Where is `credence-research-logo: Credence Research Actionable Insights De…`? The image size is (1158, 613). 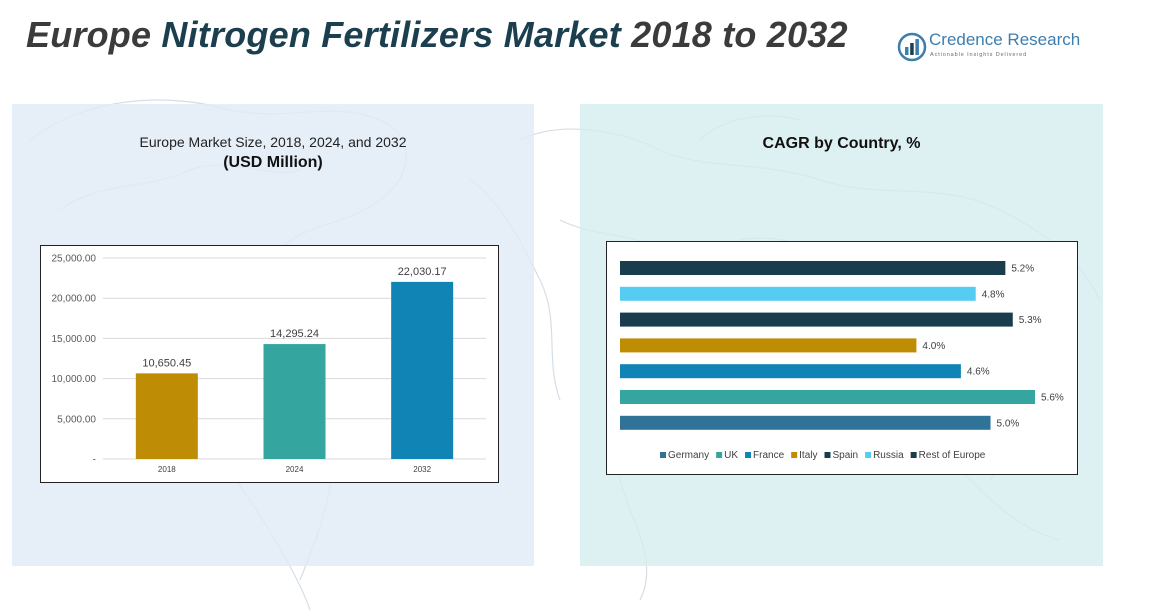
credence-research-logo: Credence Research Actionable Insights De… is located at coordinates (989, 47).